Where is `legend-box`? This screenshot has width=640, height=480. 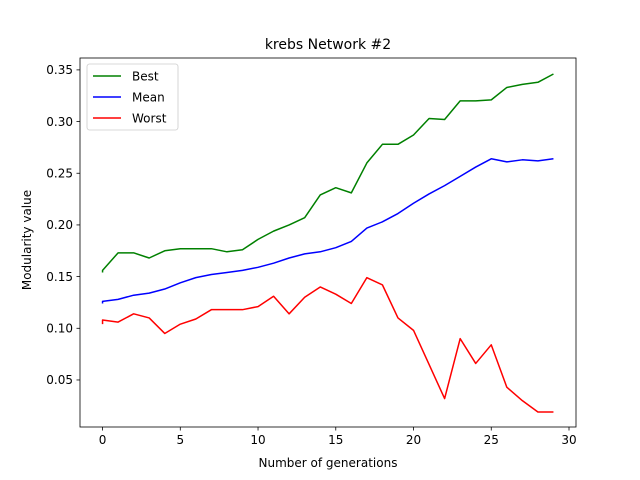
legend-box is located at coordinates (132, 97).